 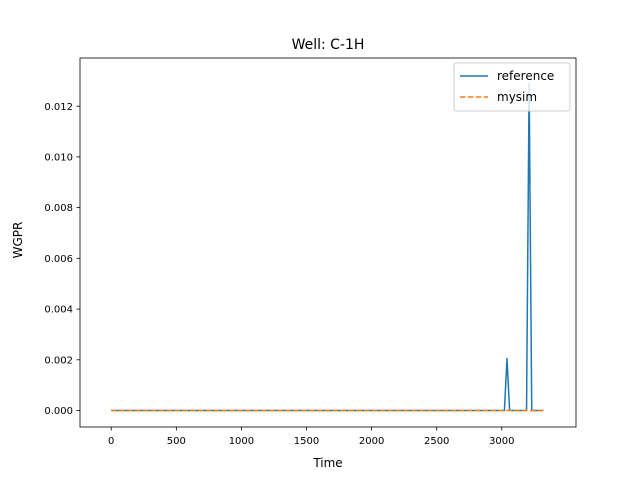 What do you see at coordinates (58, 411) in the screenshot?
I see `y-tick-label: 0.000` at bounding box center [58, 411].